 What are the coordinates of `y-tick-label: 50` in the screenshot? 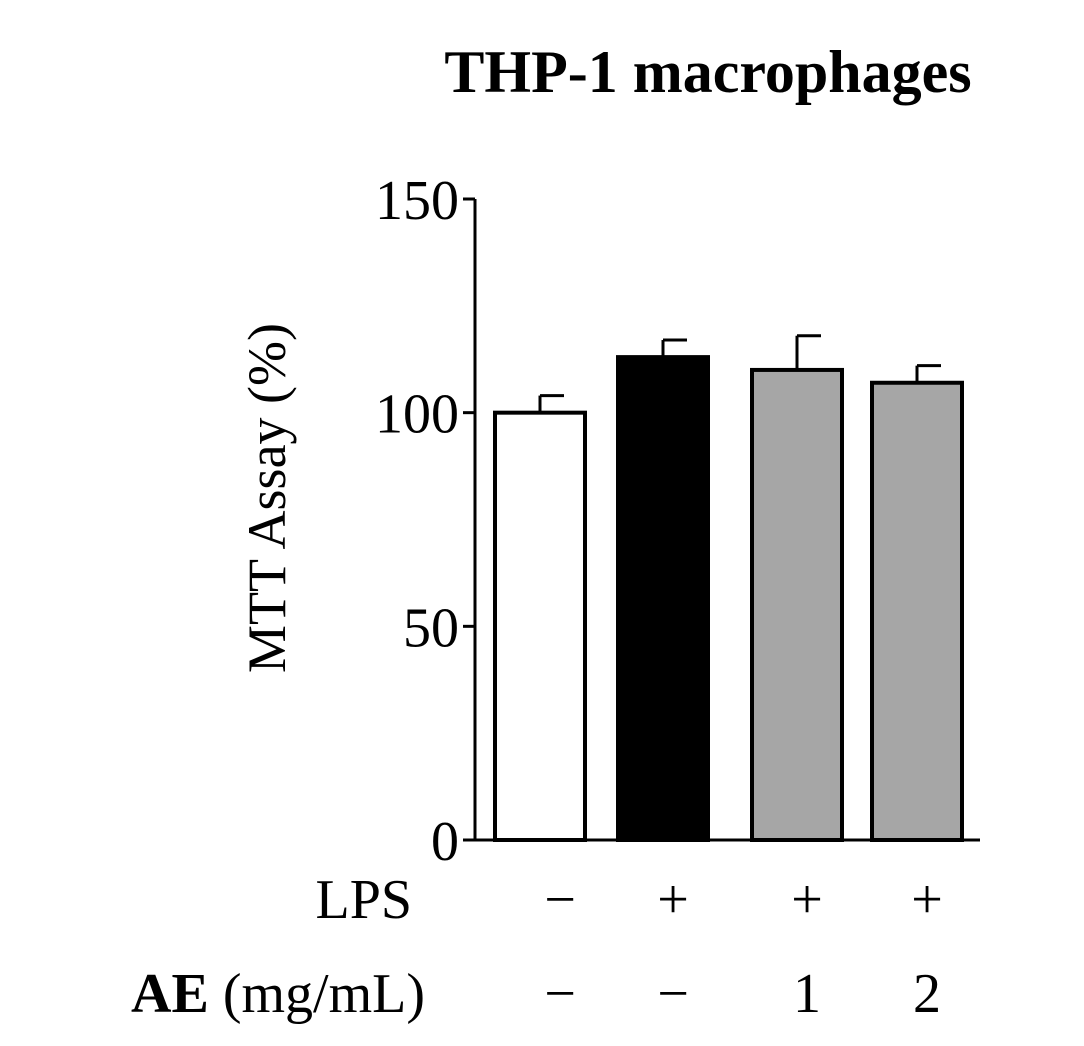 It's located at (431, 628).